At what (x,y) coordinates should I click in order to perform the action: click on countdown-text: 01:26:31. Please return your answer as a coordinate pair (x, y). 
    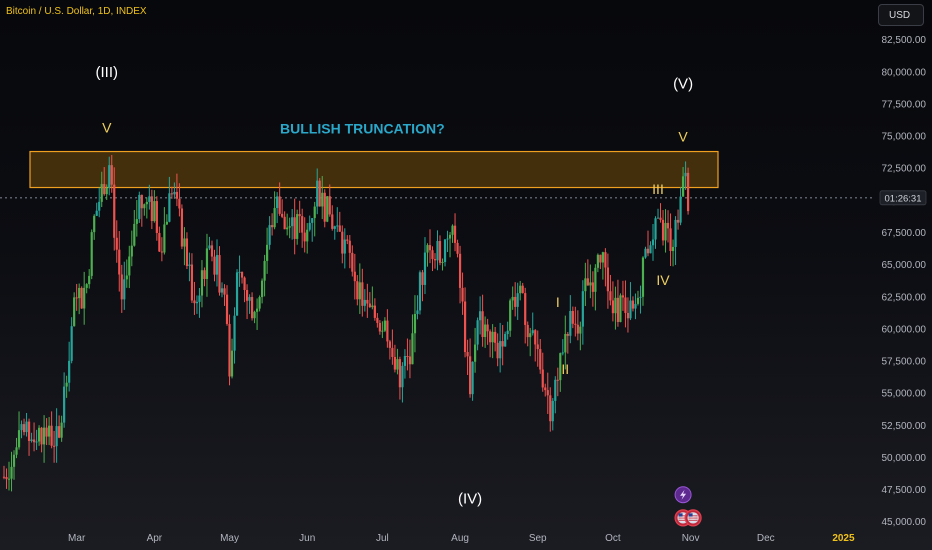
    Looking at the image, I should click on (903, 198).